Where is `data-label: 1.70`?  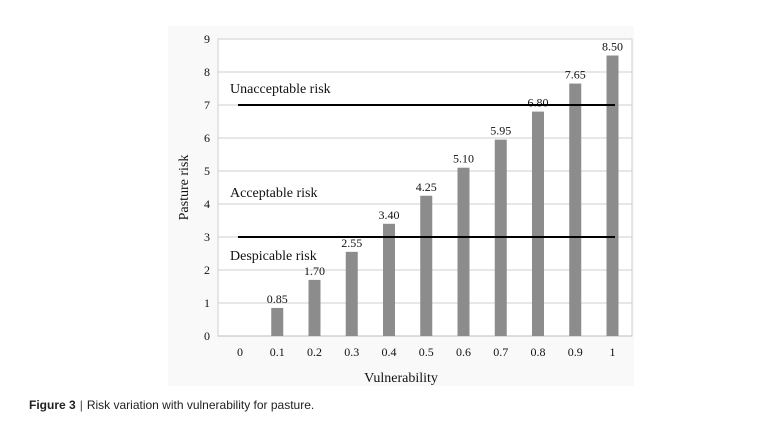 data-label: 1.70 is located at coordinates (314, 271).